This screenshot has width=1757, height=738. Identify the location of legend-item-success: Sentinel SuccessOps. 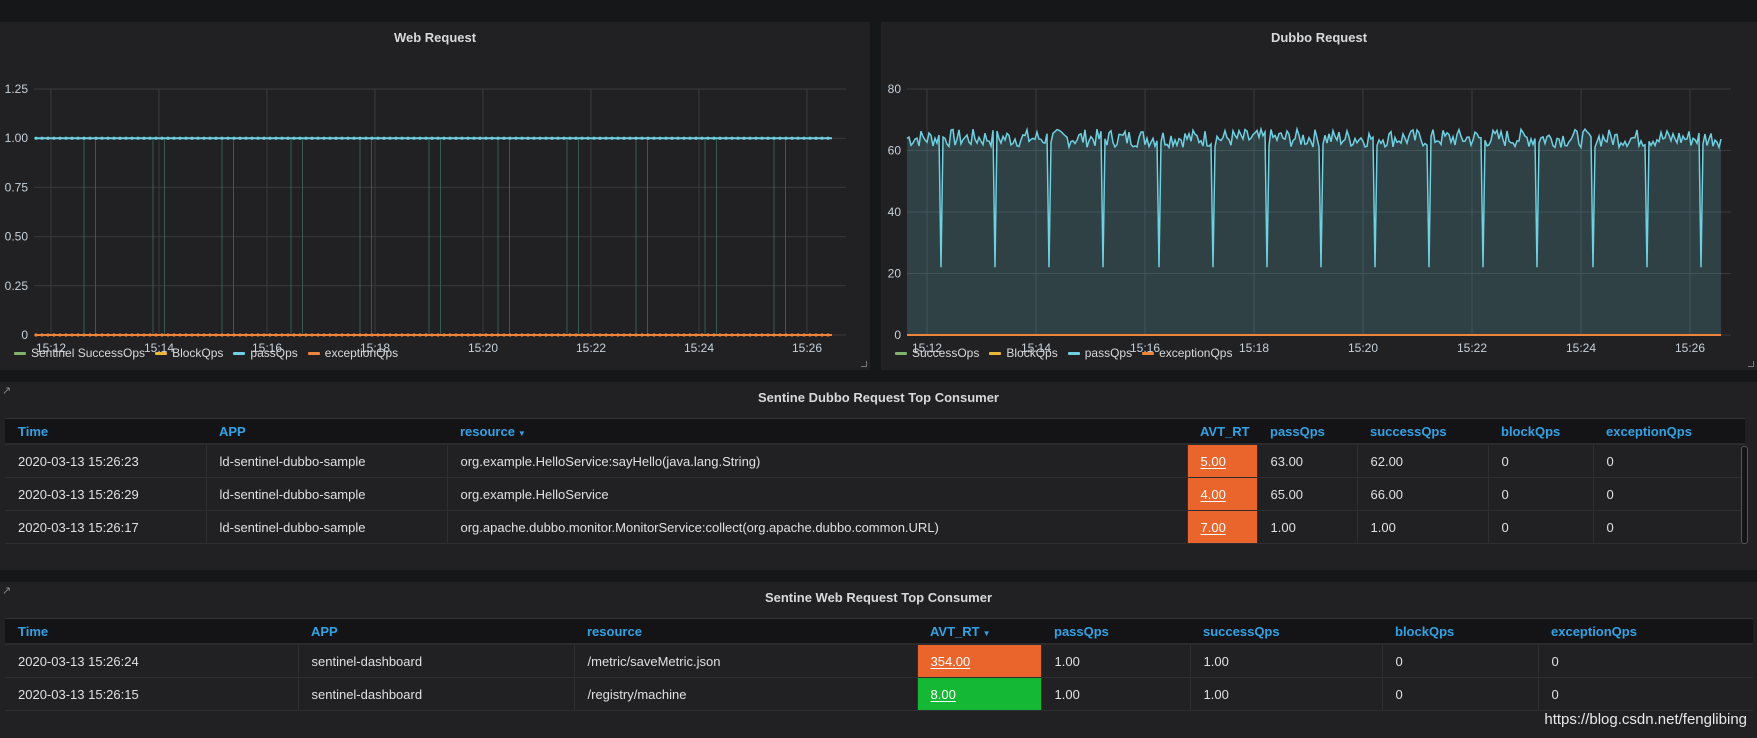
(79, 353).